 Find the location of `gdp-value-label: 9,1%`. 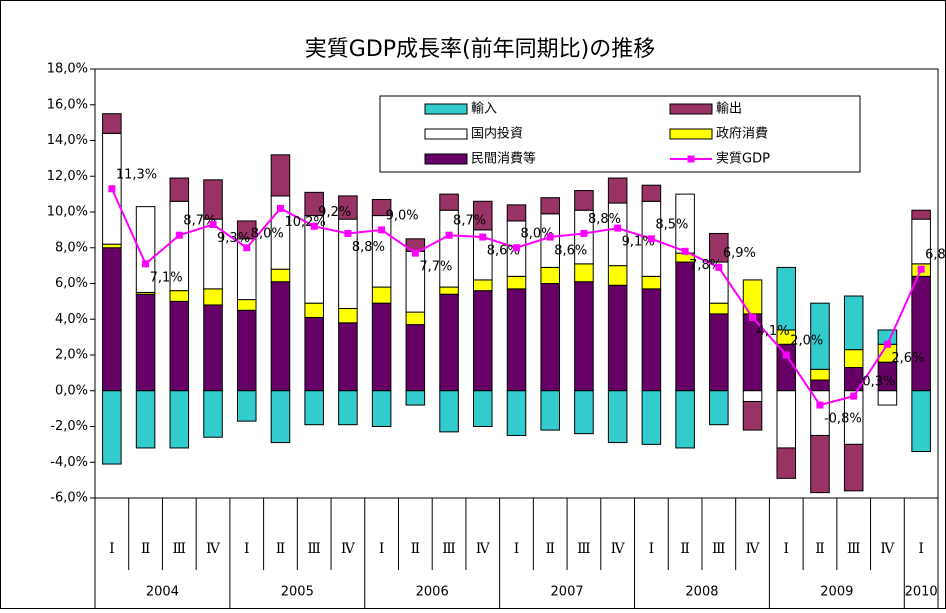

gdp-value-label: 9,1% is located at coordinates (638, 242).